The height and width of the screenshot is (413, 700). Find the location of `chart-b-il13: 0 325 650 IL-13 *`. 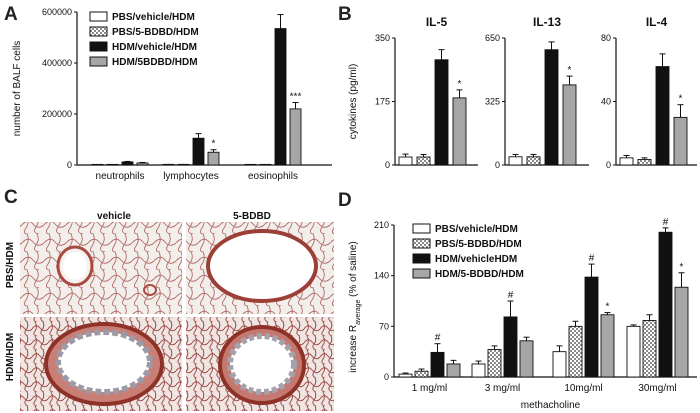

chart-b-il13: 0 325 650 IL-13 * is located at coordinates (537, 92).